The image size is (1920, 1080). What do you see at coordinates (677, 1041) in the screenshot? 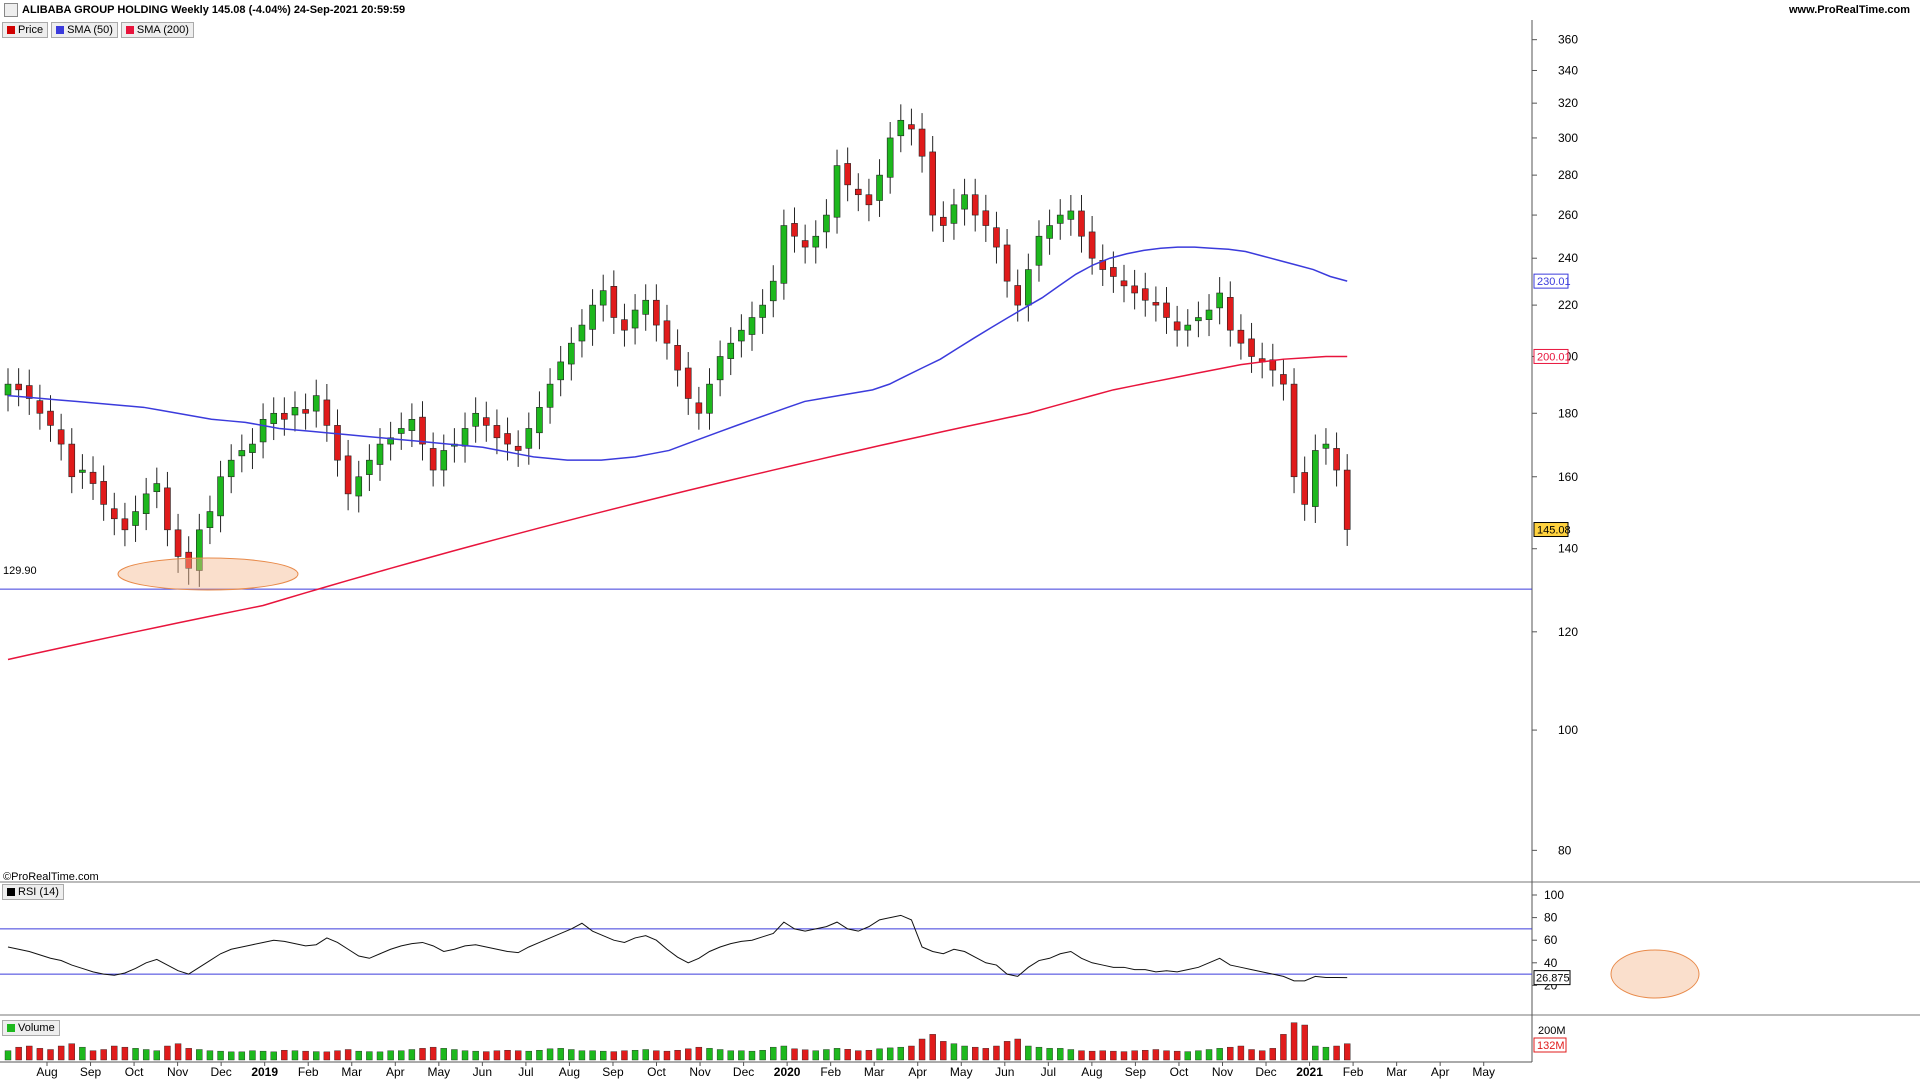
I see `volume-bars` at bounding box center [677, 1041].